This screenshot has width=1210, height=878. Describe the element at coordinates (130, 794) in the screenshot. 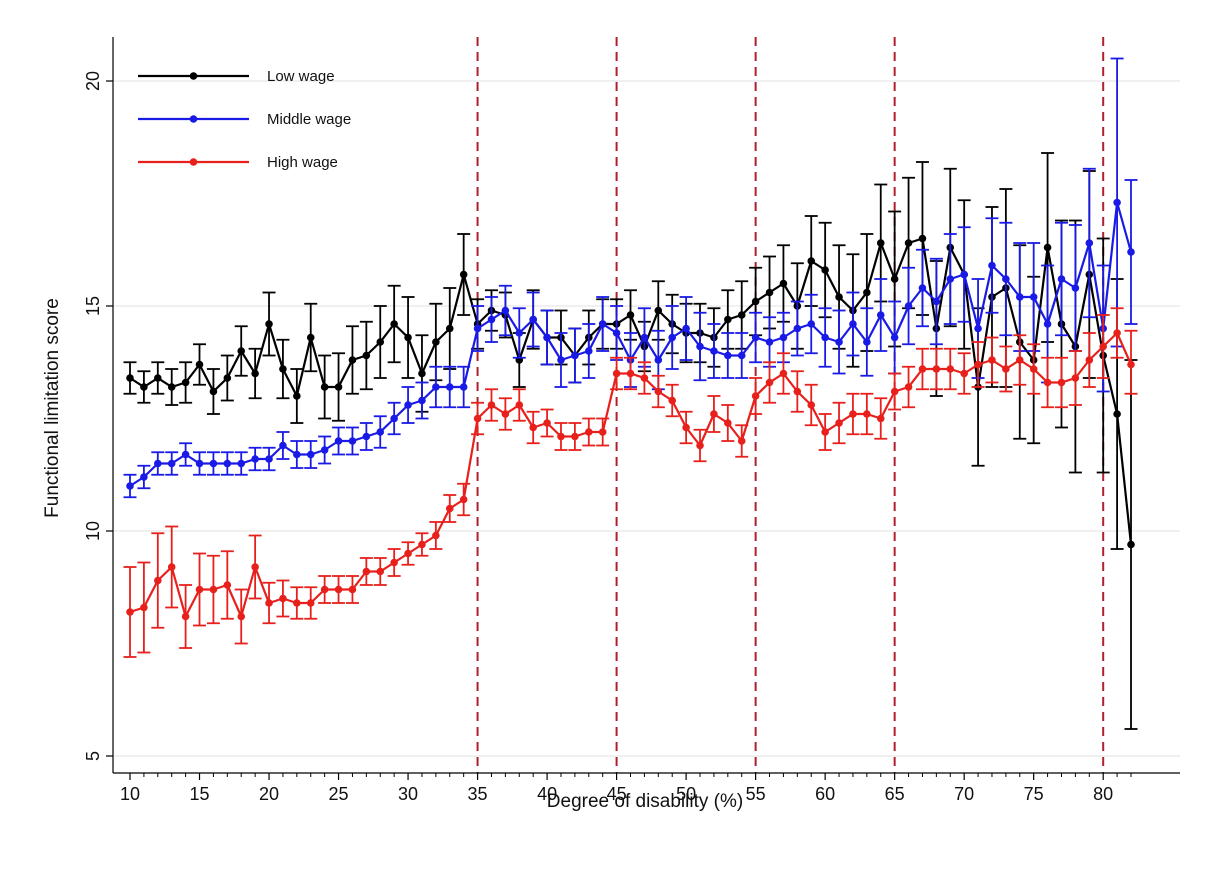

I see `x-tick-label-10: 10` at that location.